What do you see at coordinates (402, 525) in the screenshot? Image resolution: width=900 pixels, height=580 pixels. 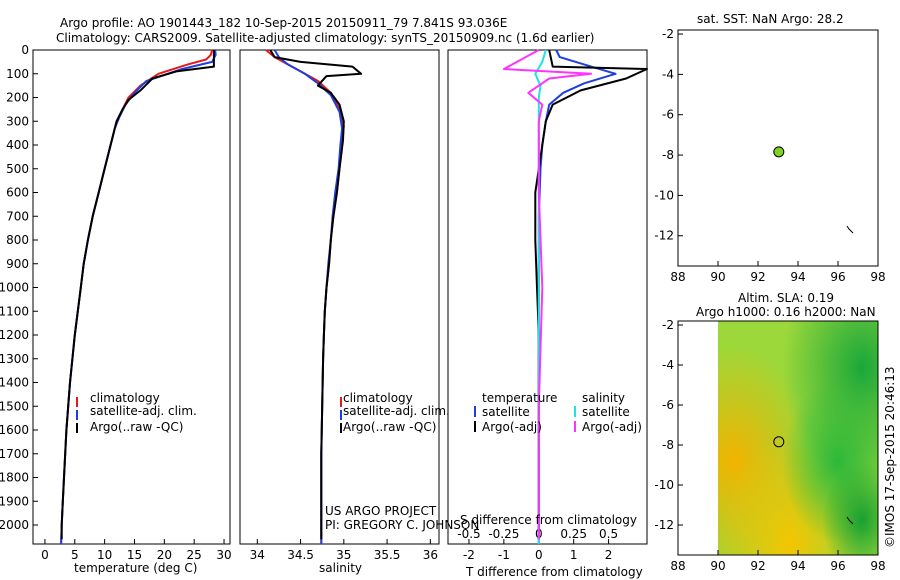 I see `pi-annotation: PI: GREGORY C. JOHNSON` at bounding box center [402, 525].